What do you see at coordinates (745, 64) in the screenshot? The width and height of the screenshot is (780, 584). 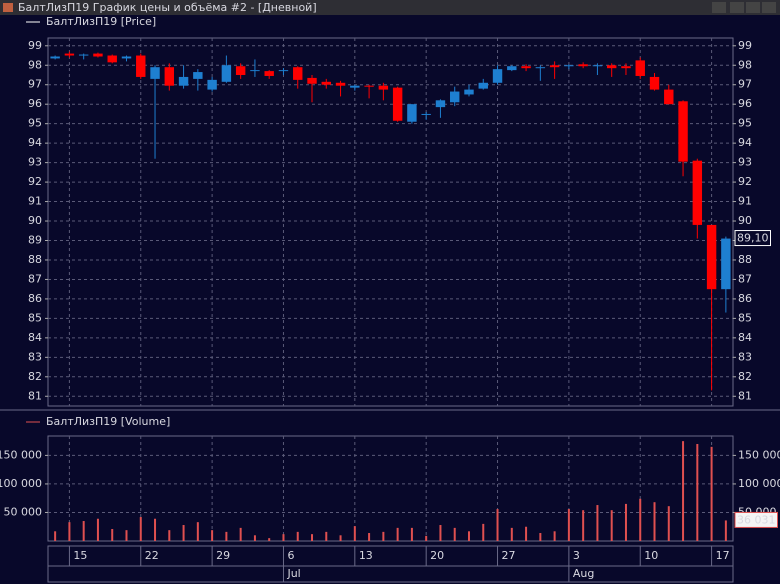 I see `y-tick-label: 98` at bounding box center [745, 64].